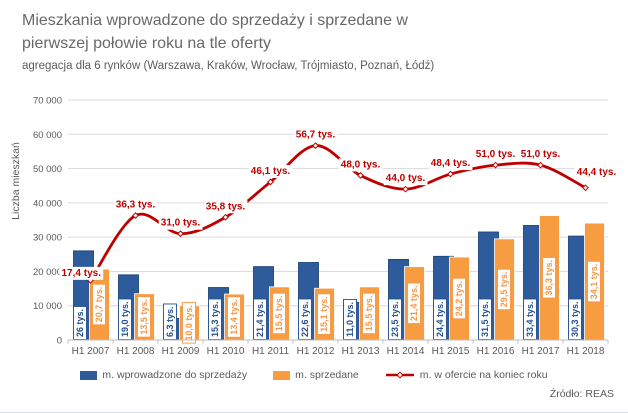 This screenshot has width=628, height=413. Describe the element at coordinates (226, 351) in the screenshot. I see `x-axis-category-label: H1 2010` at that location.